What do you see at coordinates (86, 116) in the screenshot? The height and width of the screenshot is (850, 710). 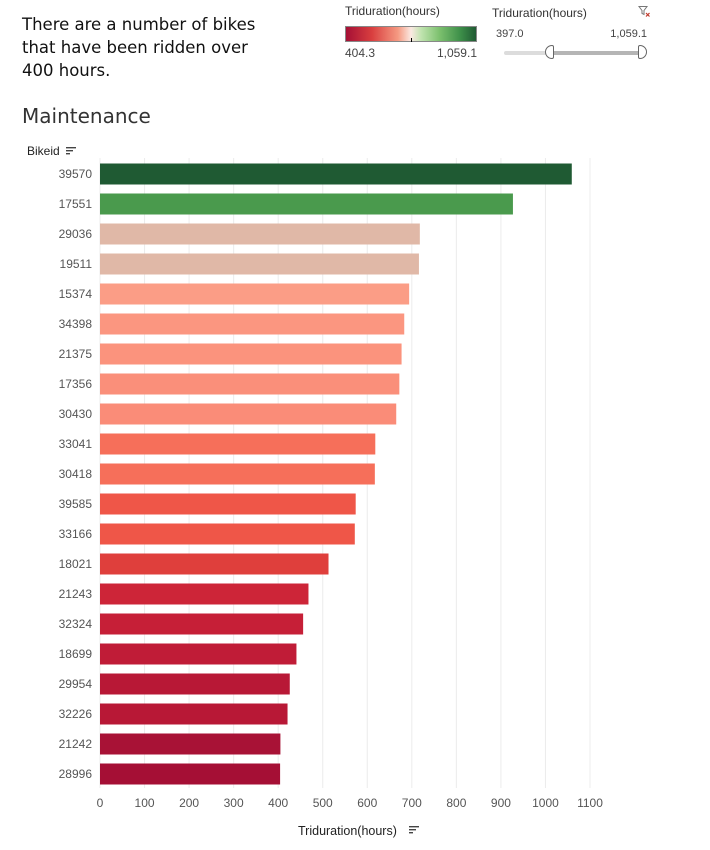 I see `section-title: Maintenance` at bounding box center [86, 116].